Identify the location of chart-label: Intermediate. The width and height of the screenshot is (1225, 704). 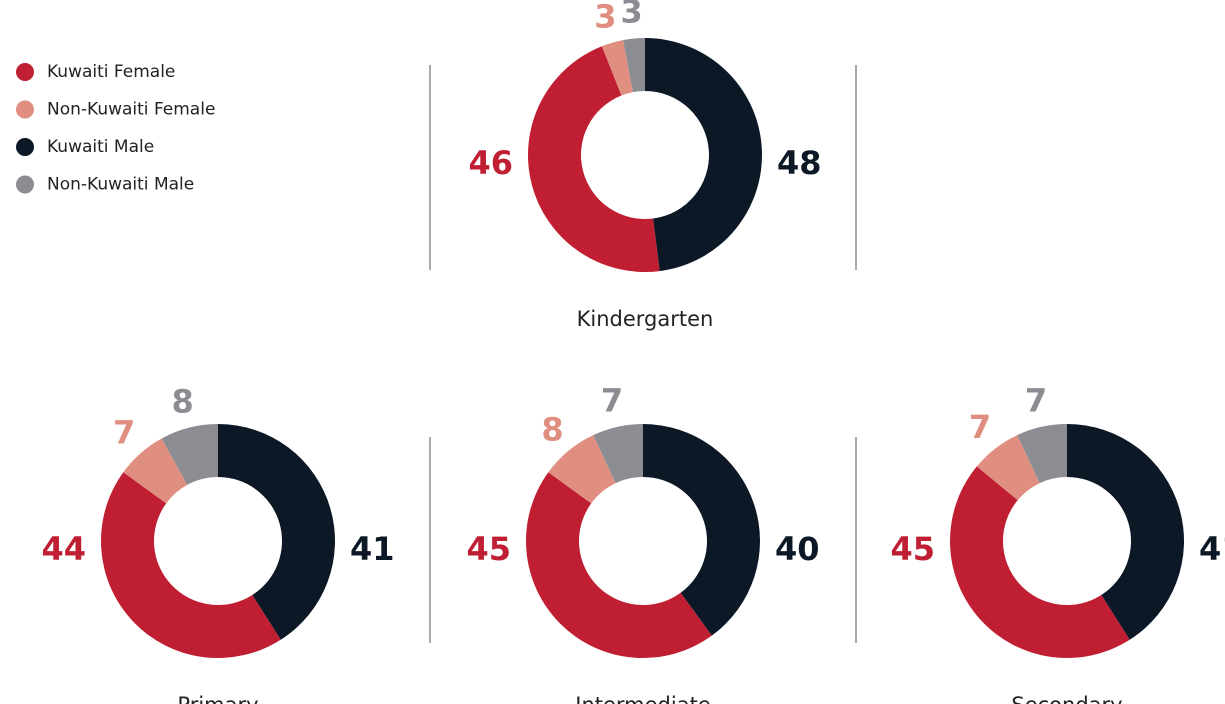
(643, 698).